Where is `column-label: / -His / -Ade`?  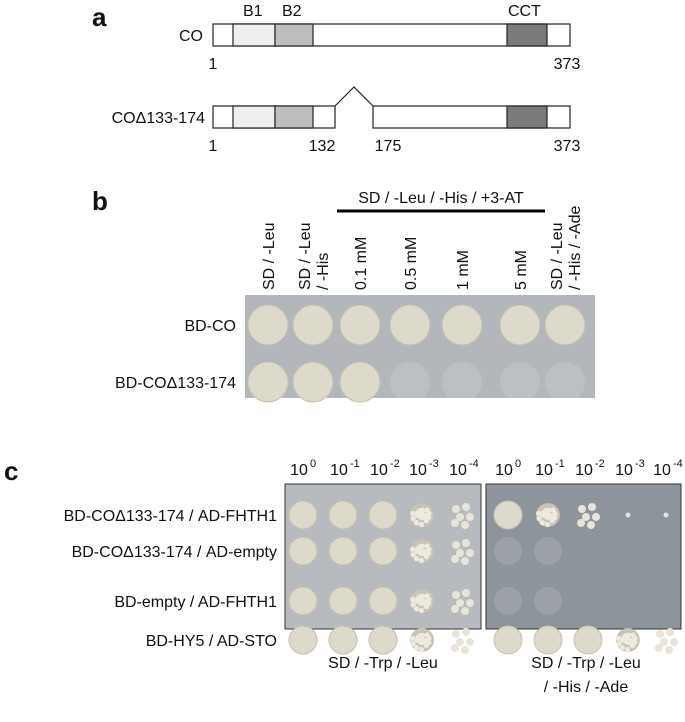
column-label: / -His / -Ade is located at coordinates (575, 247).